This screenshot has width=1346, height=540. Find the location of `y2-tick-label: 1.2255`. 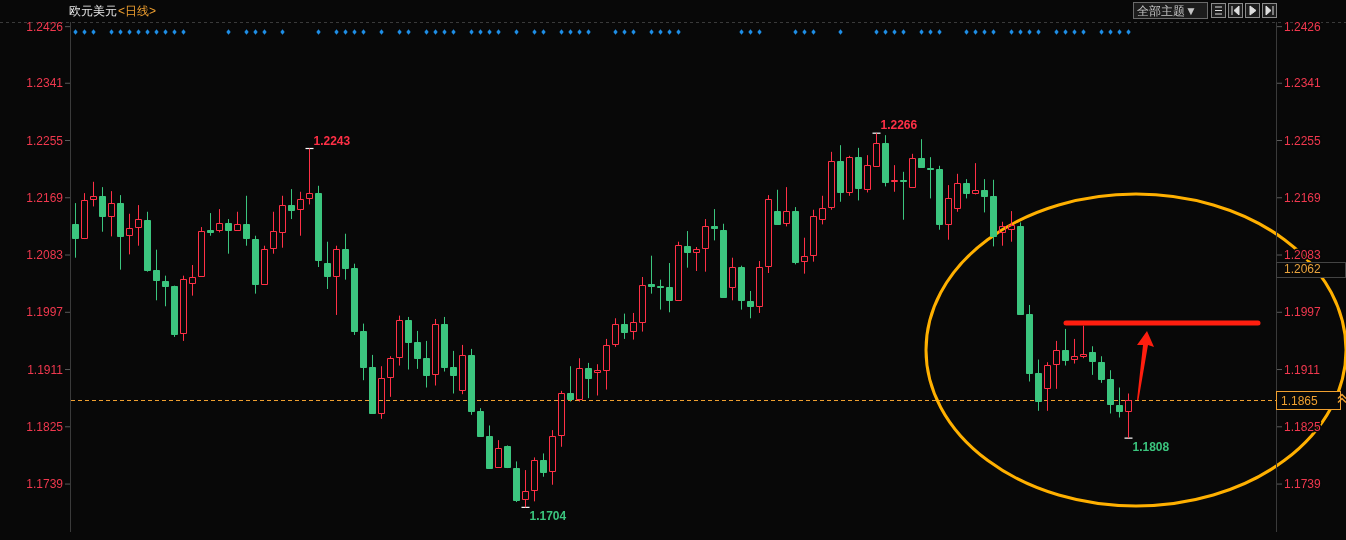

y2-tick-label: 1.2255 is located at coordinates (1302, 140).